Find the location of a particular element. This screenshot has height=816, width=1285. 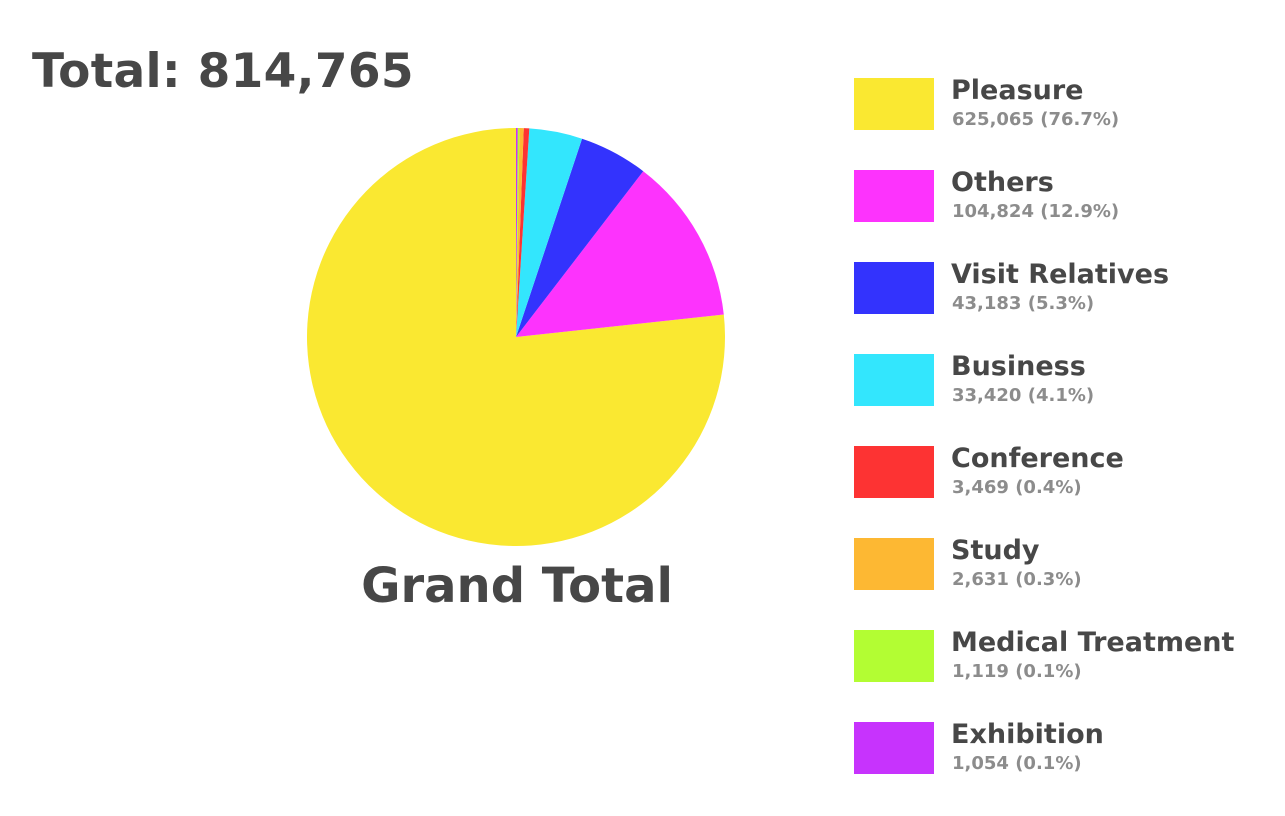

legend-item-business: Business 33,420 (4.1%) is located at coordinates (1066, 380).